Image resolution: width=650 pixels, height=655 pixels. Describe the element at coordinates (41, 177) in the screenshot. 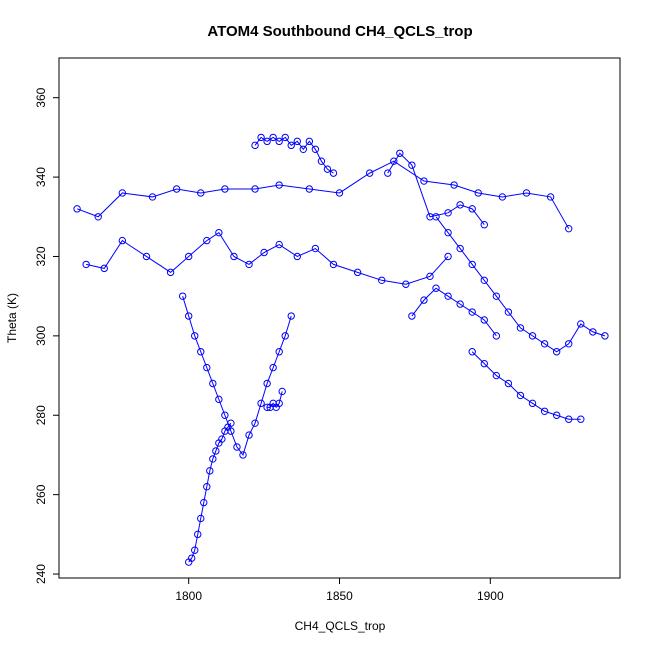

I see `y-tick-label: 340` at that location.